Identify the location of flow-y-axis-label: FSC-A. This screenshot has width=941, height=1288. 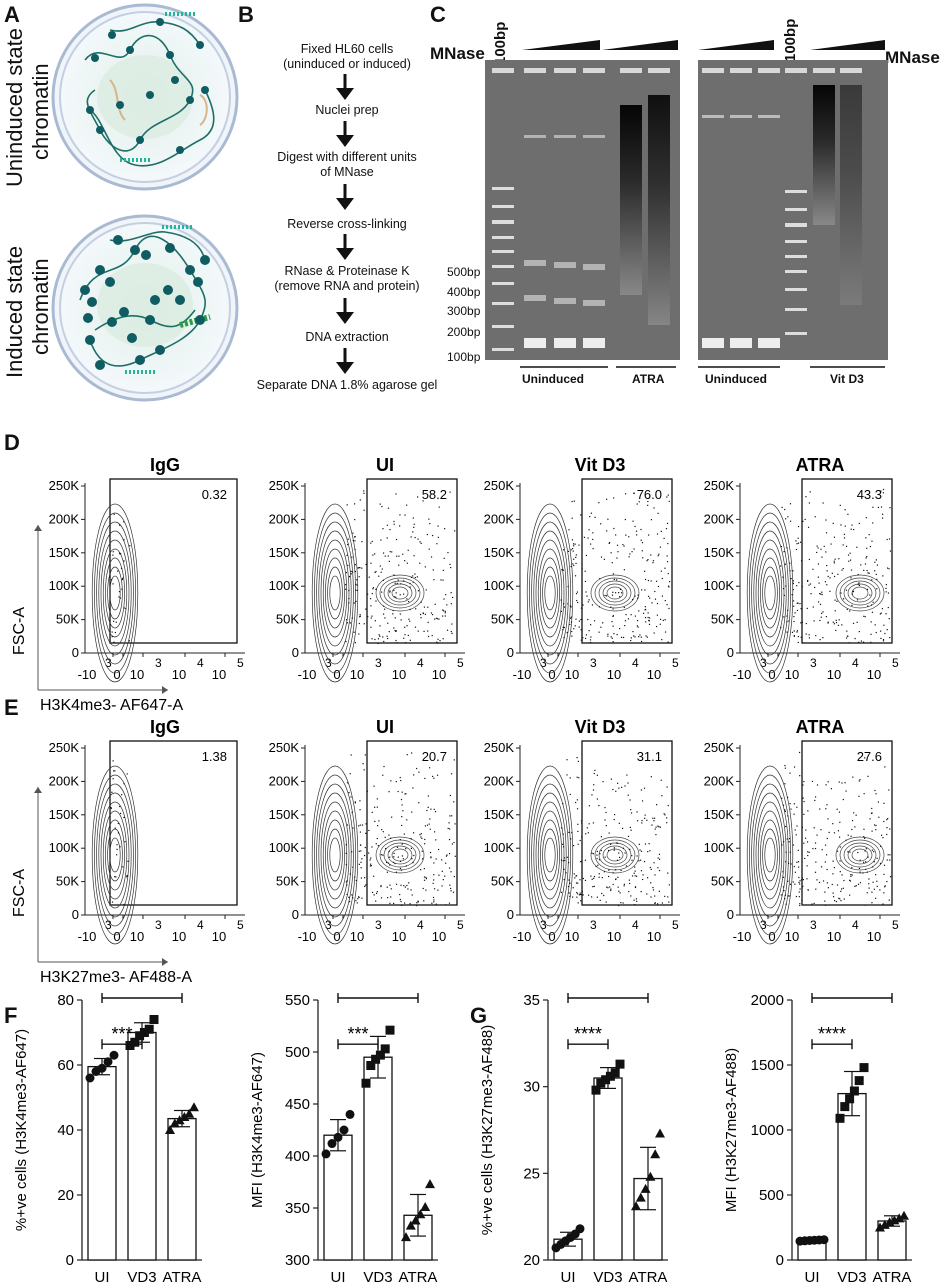
(19, 893).